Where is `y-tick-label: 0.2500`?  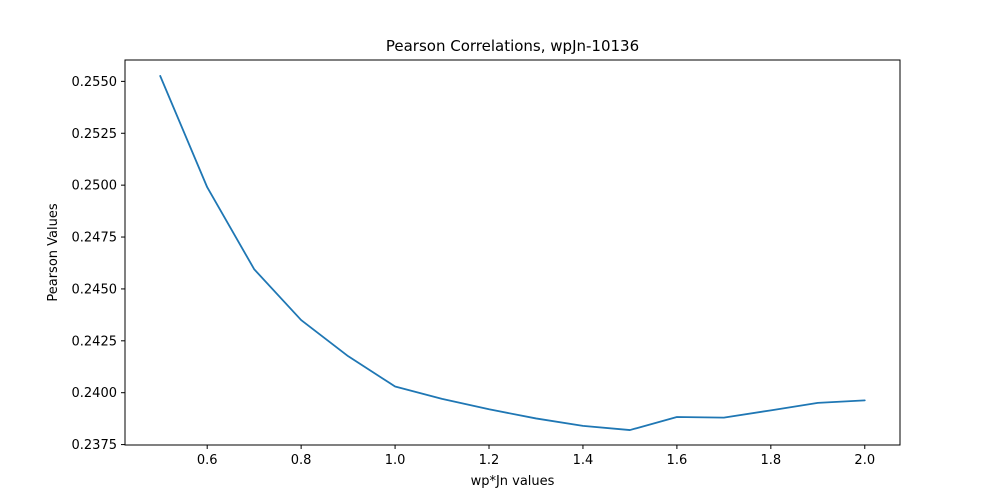
y-tick-label: 0.2500 is located at coordinates (95, 186).